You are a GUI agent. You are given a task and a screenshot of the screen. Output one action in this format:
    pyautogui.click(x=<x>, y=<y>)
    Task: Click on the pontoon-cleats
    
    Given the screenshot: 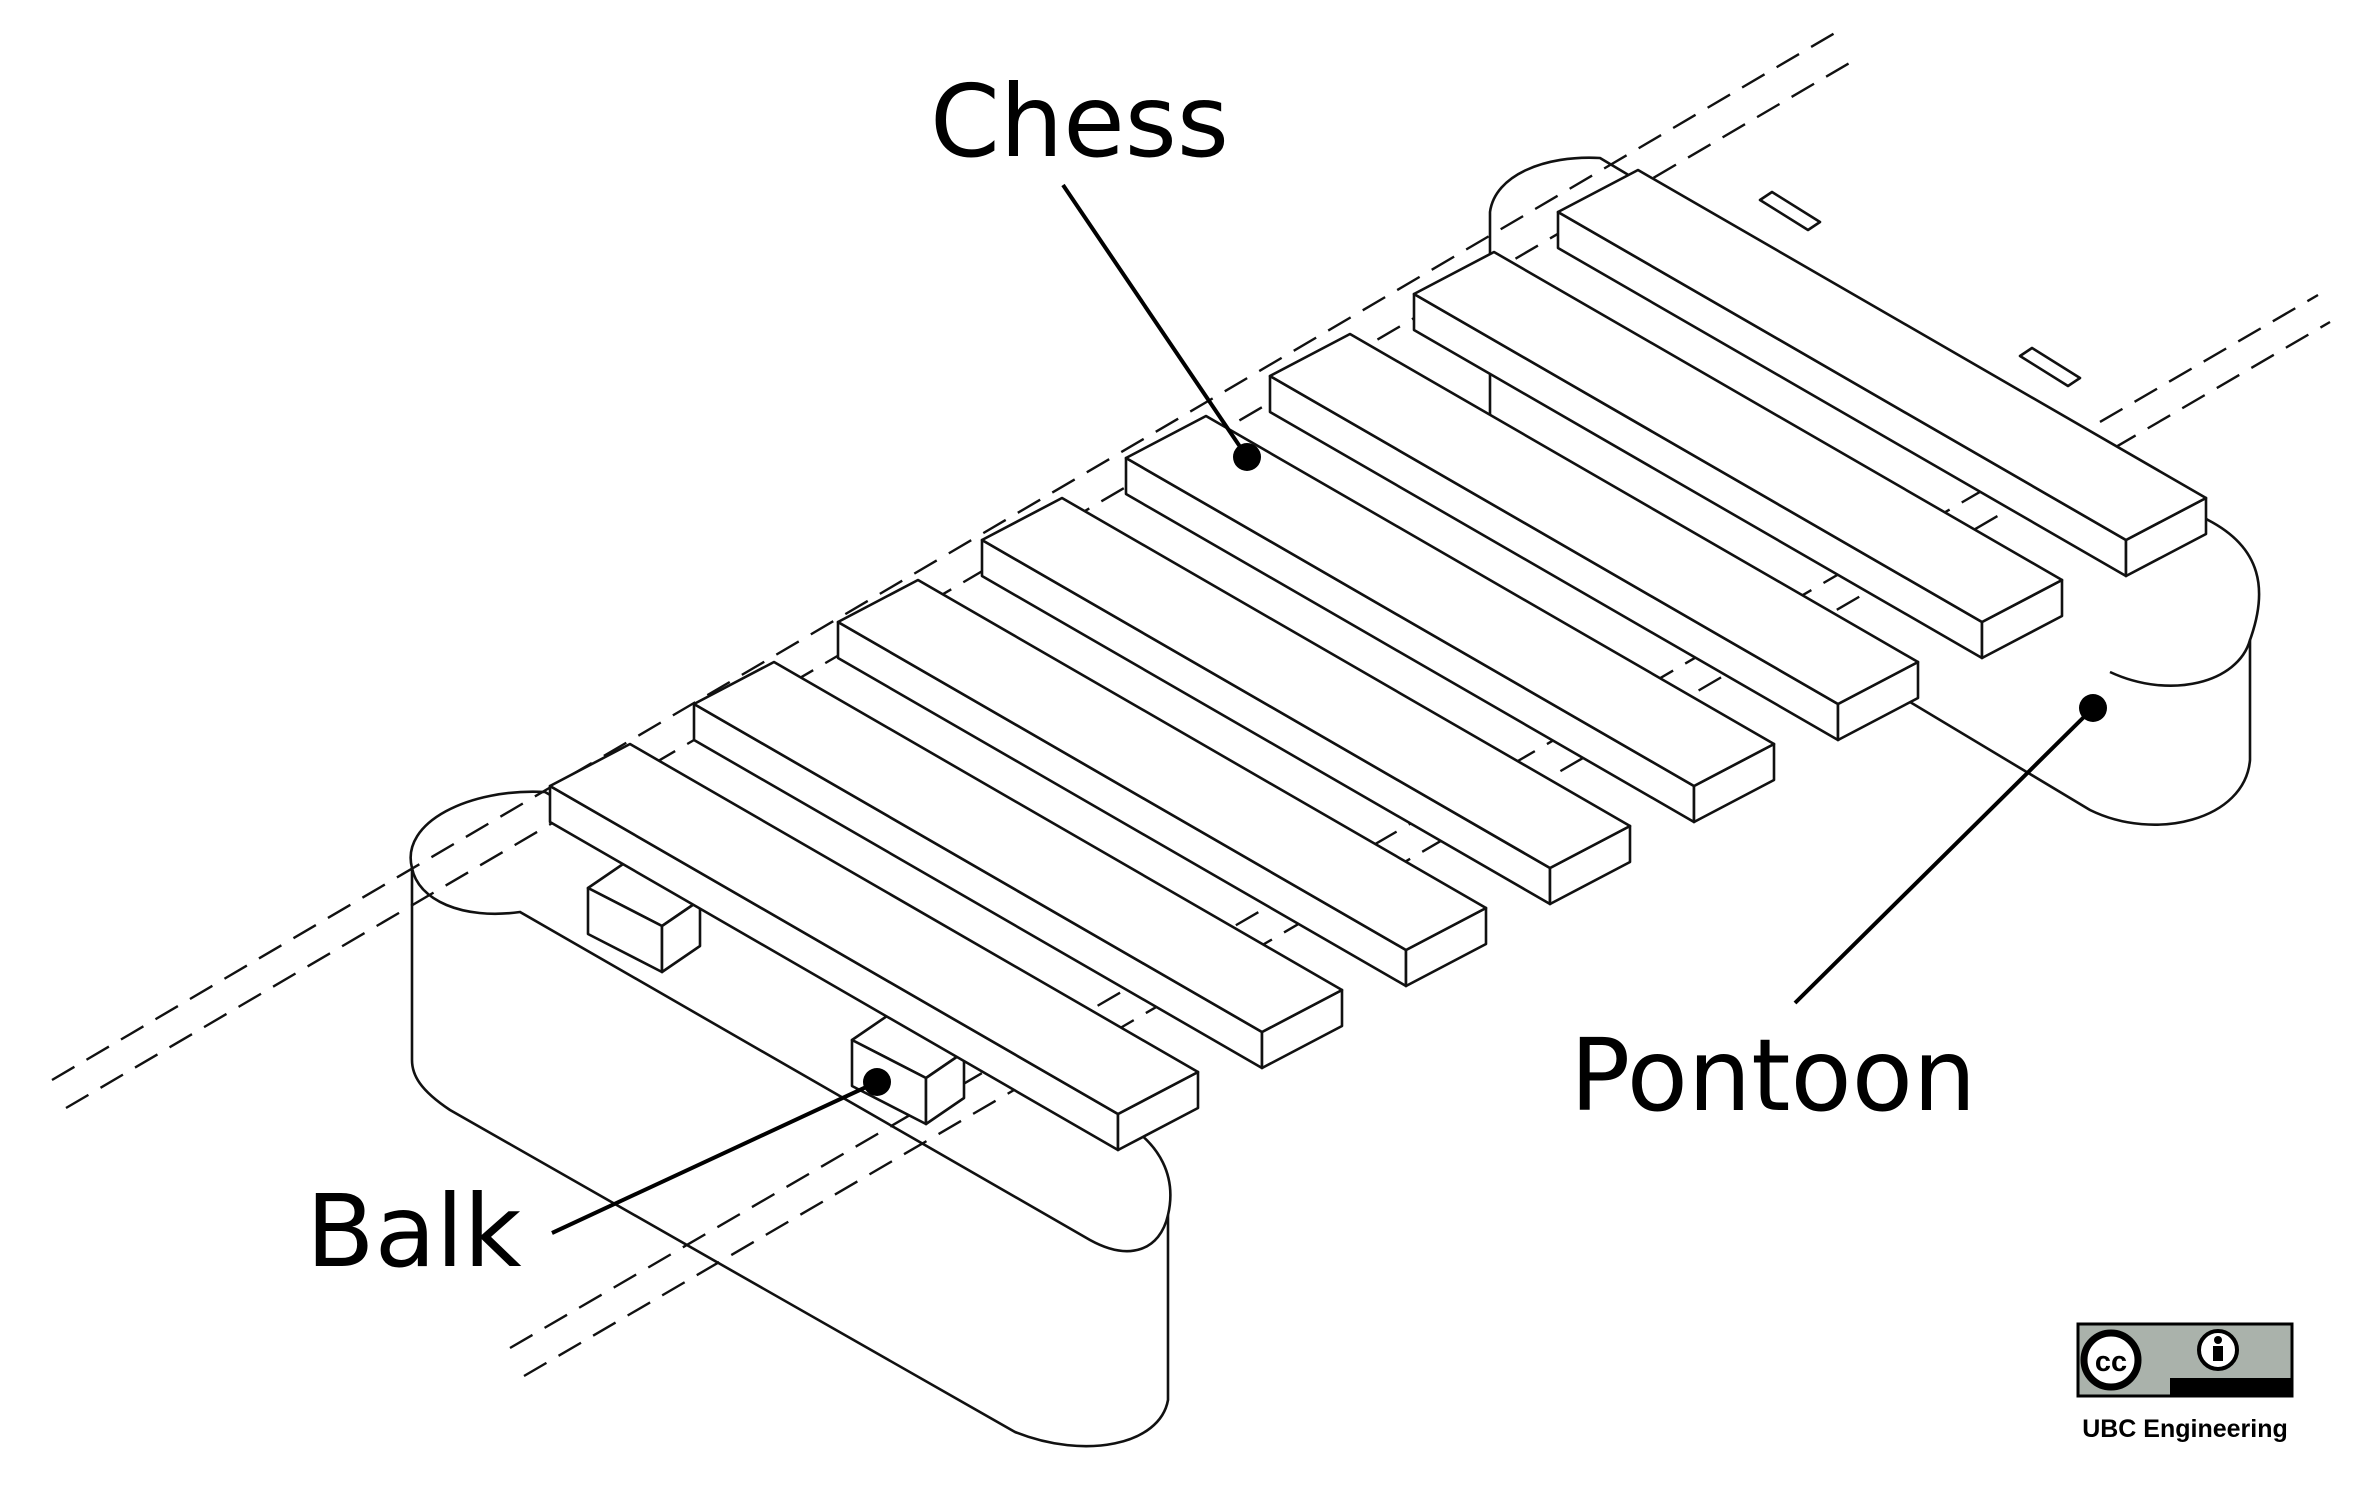 What is the action you would take?
    pyautogui.click(x=1920, y=289)
    